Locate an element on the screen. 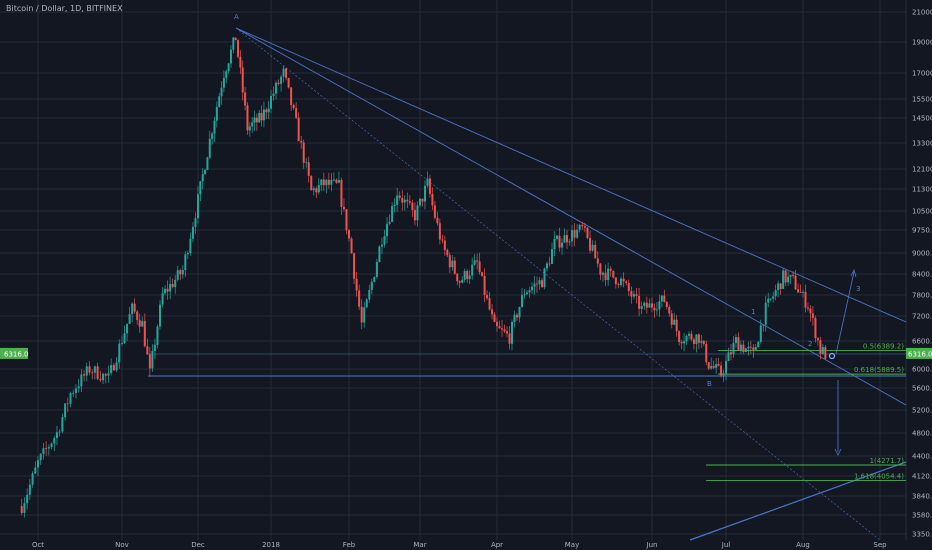 The height and width of the screenshot is (550, 932). y-tick-label: 4800.0 is located at coordinates (922, 434).